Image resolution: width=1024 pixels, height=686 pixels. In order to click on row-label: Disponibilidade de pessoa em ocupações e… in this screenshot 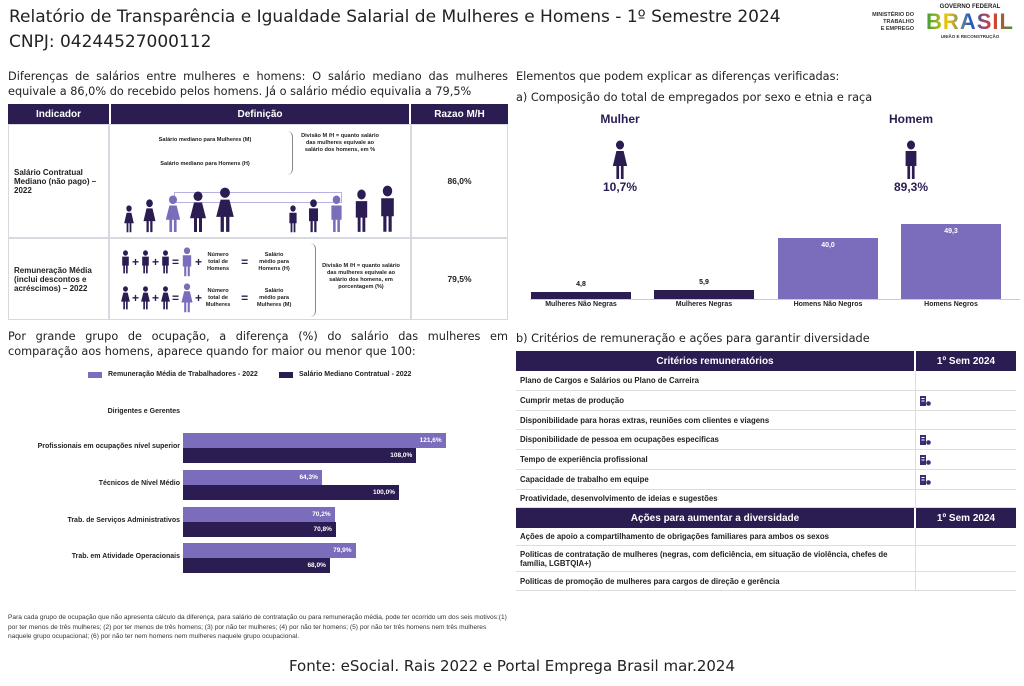, I will do `click(716, 439)`.